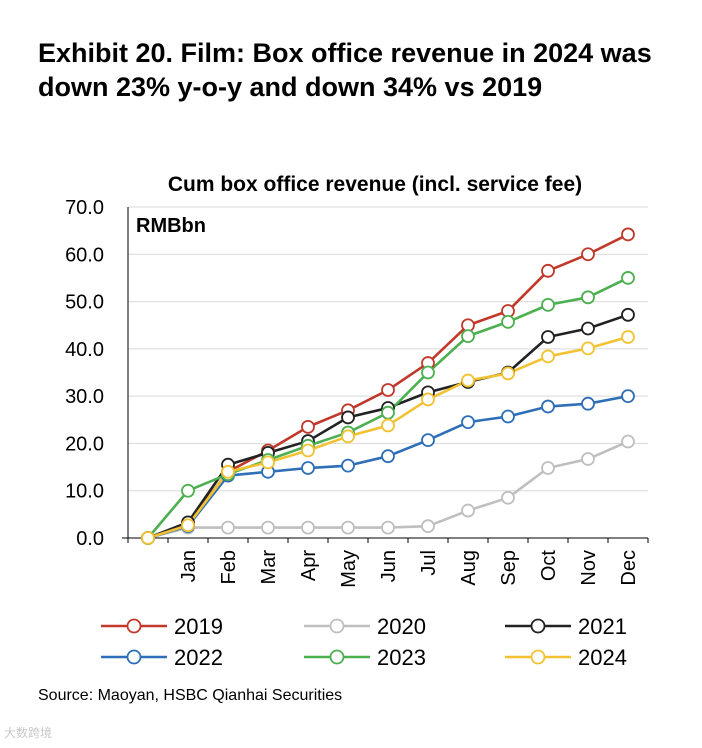 This screenshot has width=702, height=748. Describe the element at coordinates (90, 539) in the screenshot. I see `y-tick-label: 0.0` at that location.